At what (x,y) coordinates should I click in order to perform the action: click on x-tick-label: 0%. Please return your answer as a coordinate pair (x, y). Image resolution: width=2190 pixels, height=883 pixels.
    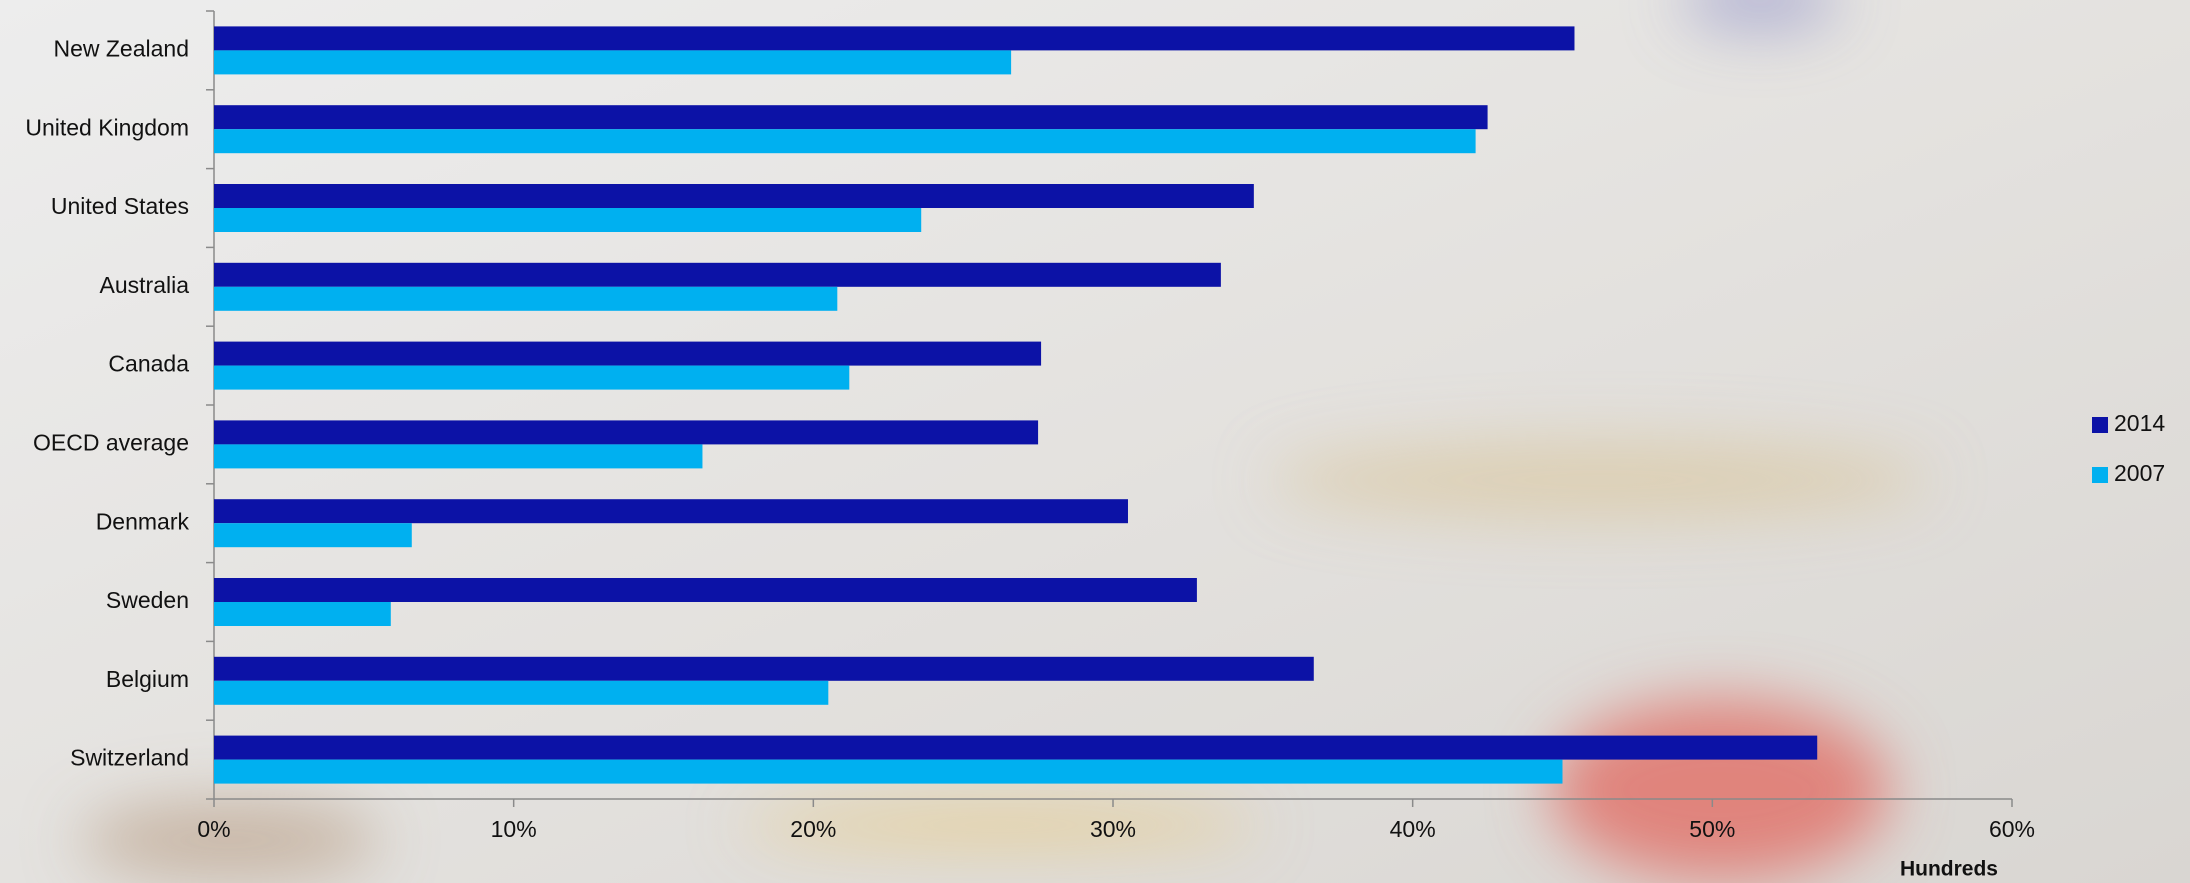
    Looking at the image, I should click on (213, 829).